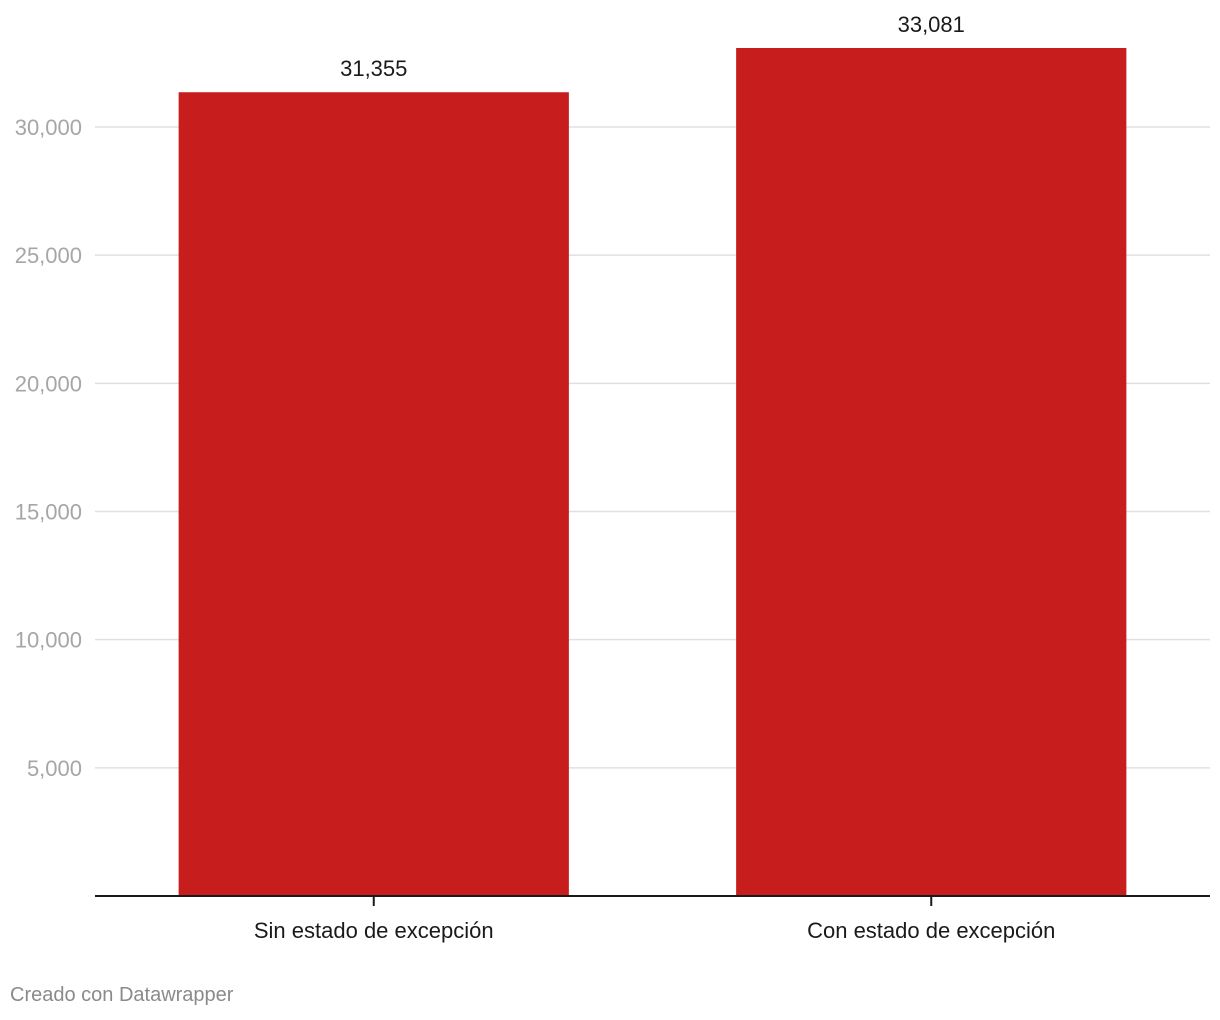  Describe the element at coordinates (931, 24) in the screenshot. I see `value-label: 33,081` at that location.